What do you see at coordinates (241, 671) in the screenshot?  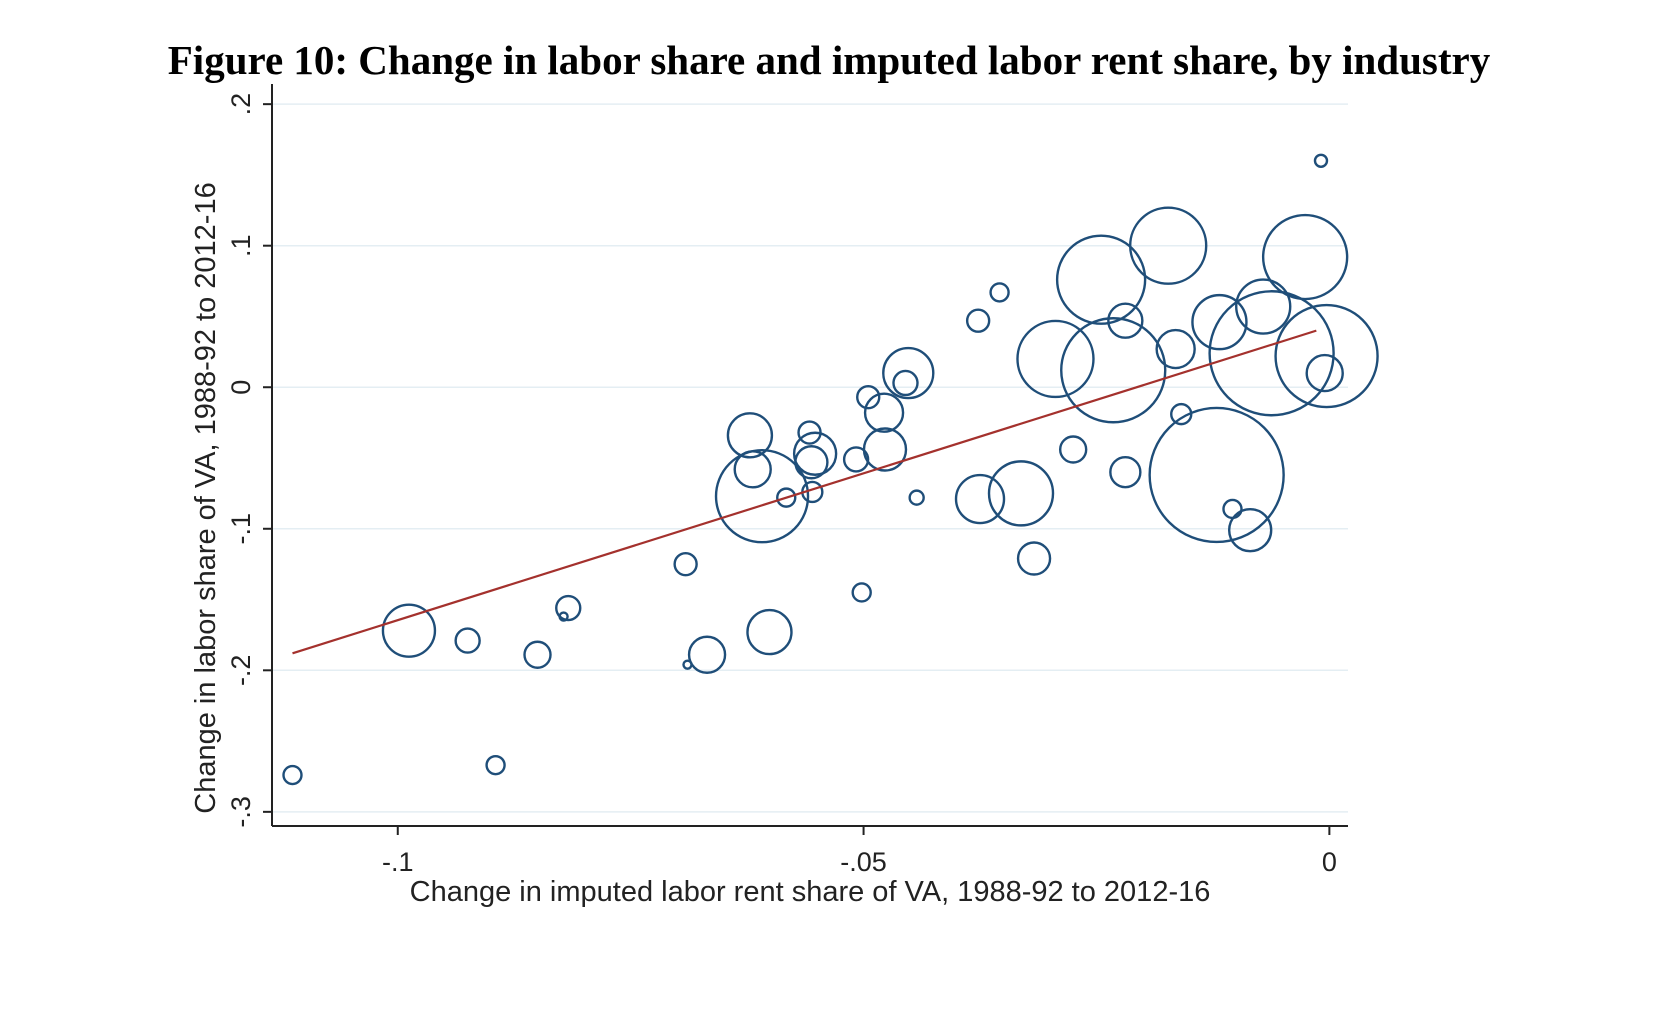 I see `y-tick-label: -.2` at bounding box center [241, 671].